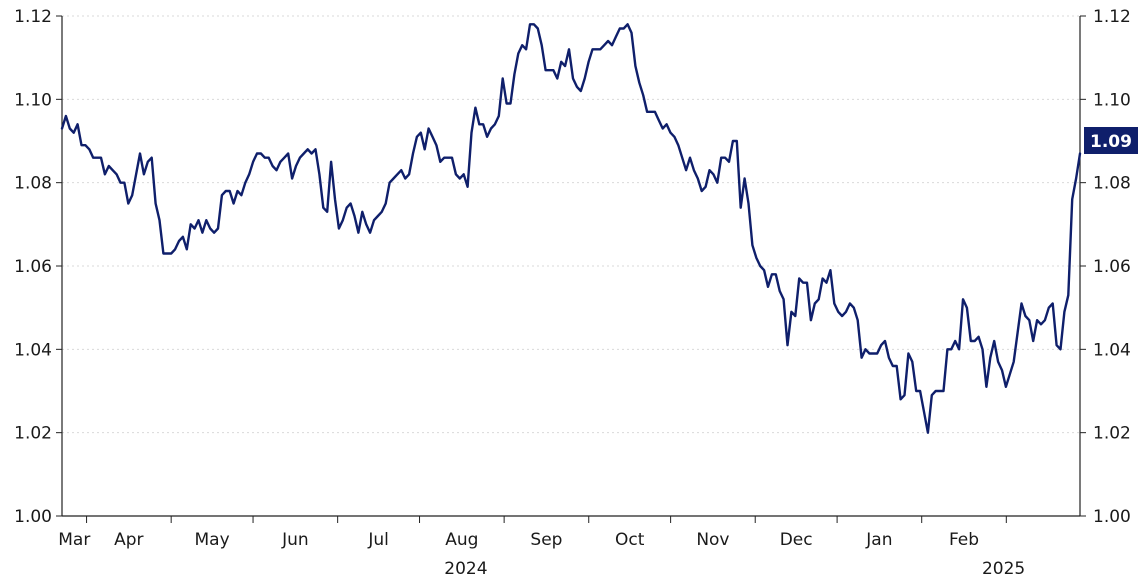  I want to click on y-tick-label-left: 1.06, so click(33, 267).